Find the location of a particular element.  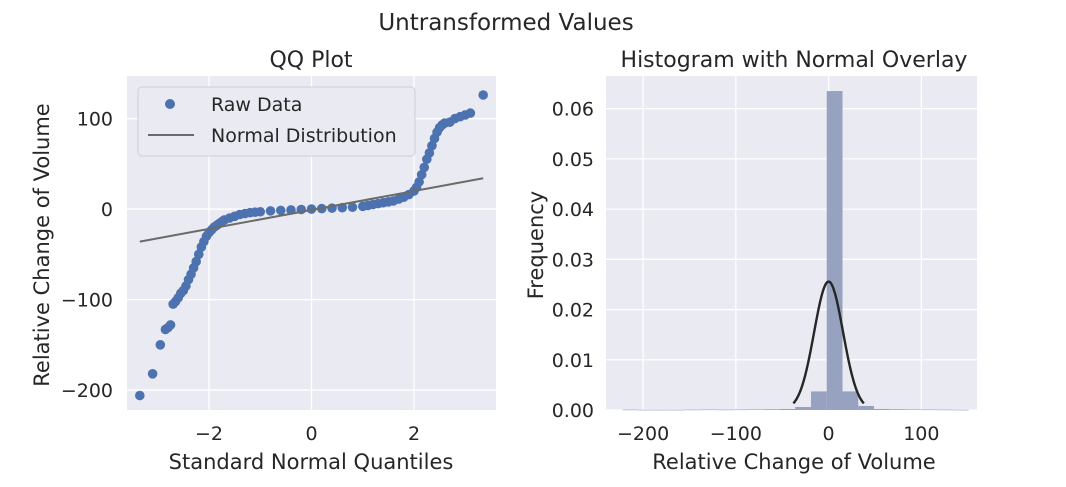

qq-y-tick-label: 0 is located at coordinates (107, 210).